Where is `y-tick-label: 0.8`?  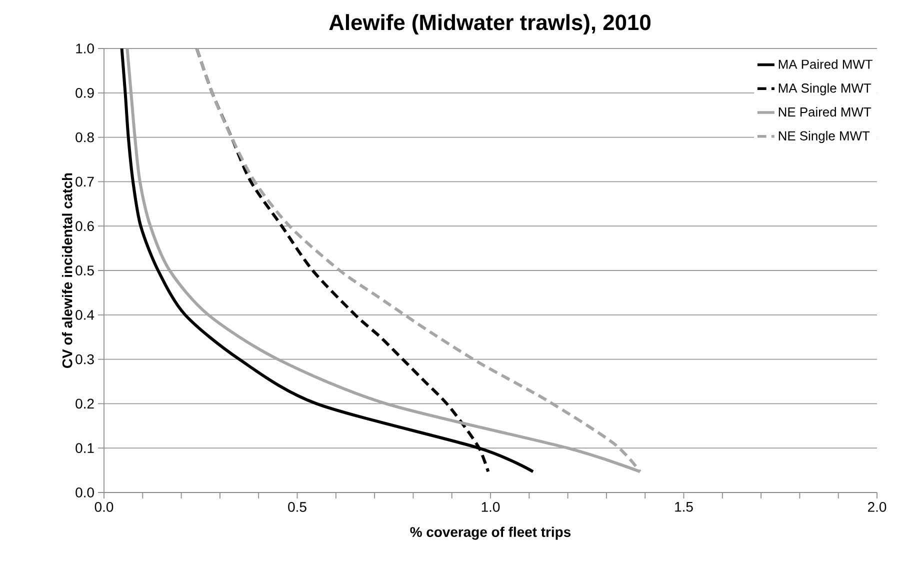 y-tick-label: 0.8 is located at coordinates (85, 137).